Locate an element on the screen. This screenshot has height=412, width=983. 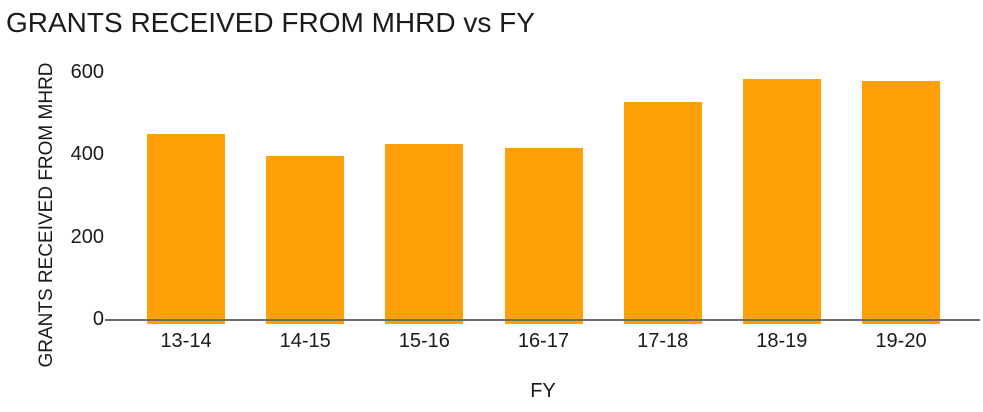
x-tick-label: 17-18 is located at coordinates (663, 341).